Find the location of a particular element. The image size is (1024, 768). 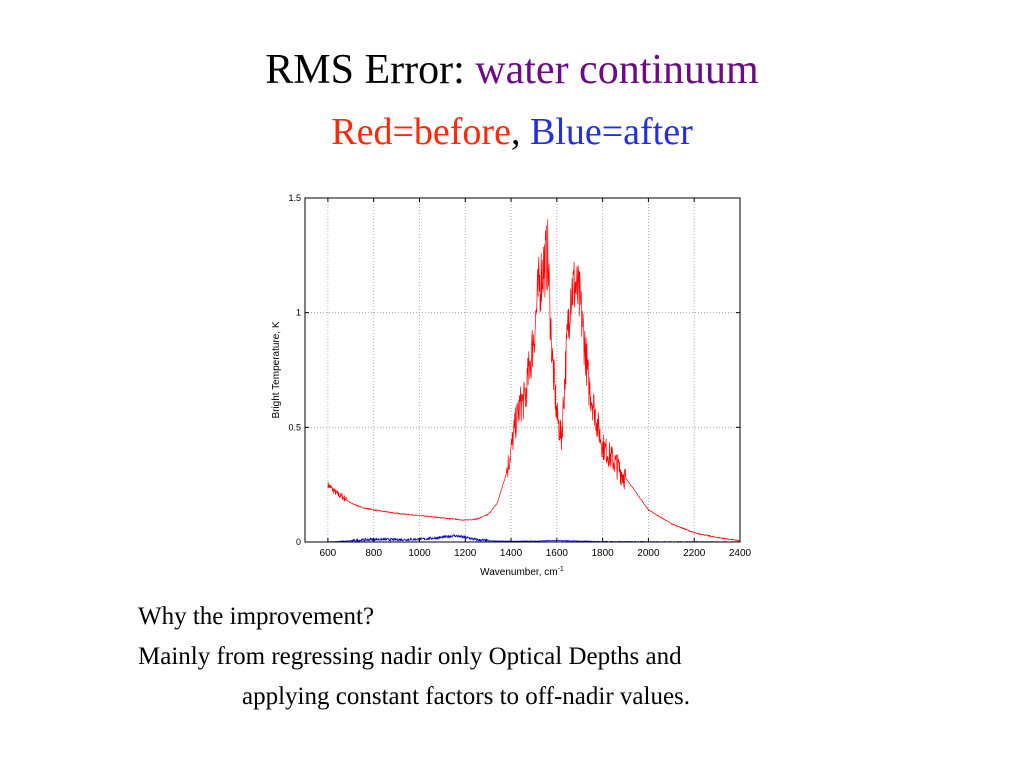

x-tick-label: 1200 is located at coordinates (465, 553).